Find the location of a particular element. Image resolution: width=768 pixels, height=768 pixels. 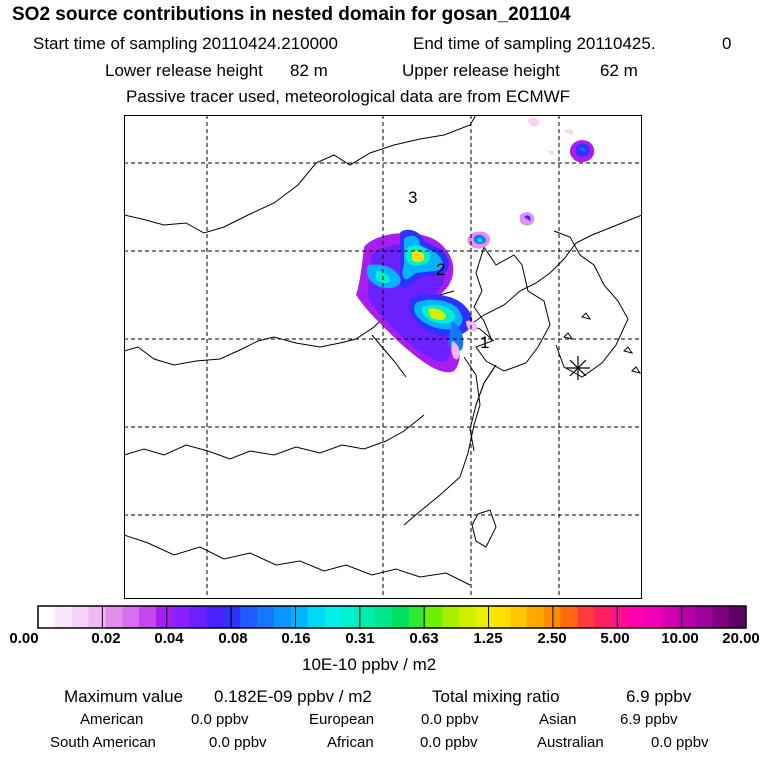

region-value-american: 0.0 ppbv is located at coordinates (220, 719).